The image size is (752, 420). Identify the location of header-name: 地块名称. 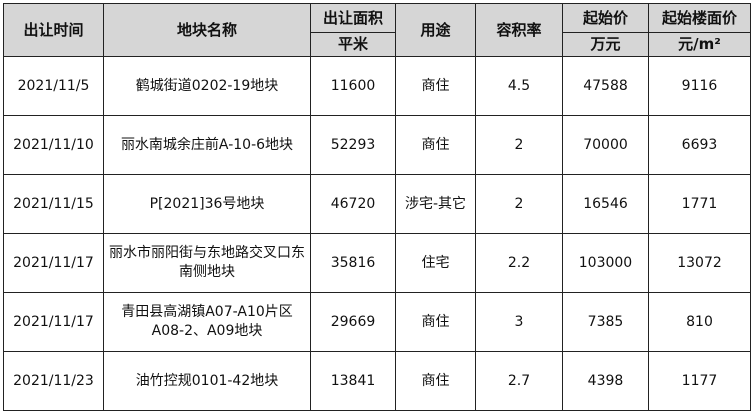
(207, 30).